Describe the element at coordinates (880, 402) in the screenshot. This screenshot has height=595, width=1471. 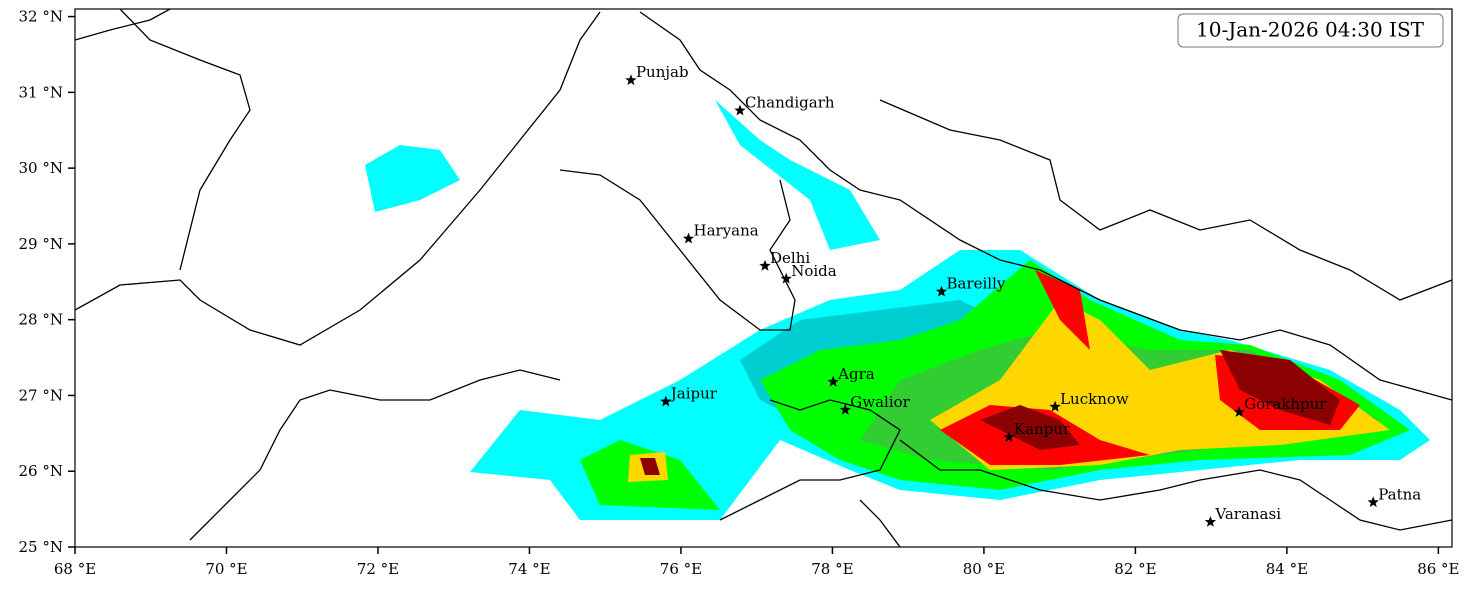
I see `city-label: Gwalior` at that location.